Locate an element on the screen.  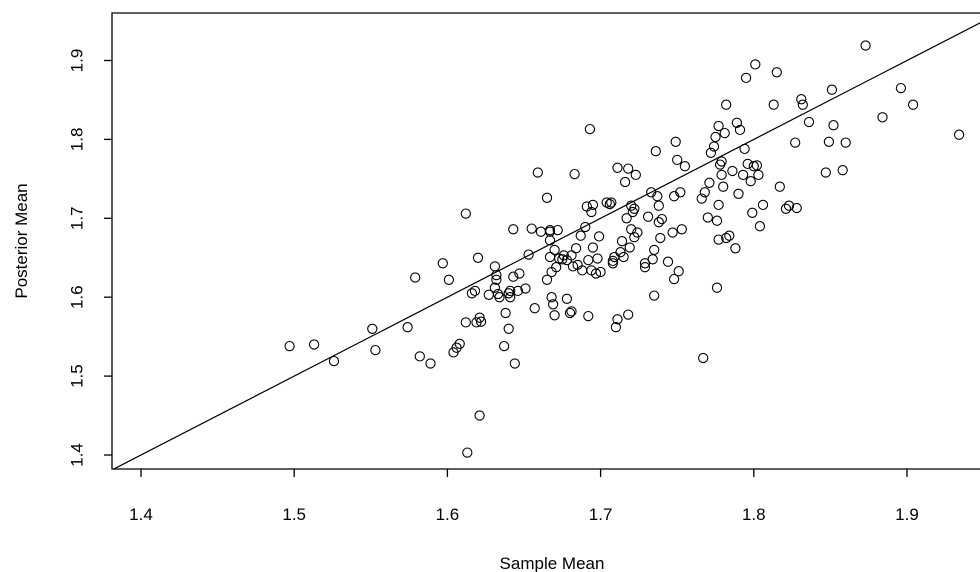
x-tick-label: 1.5 is located at coordinates (294, 514).